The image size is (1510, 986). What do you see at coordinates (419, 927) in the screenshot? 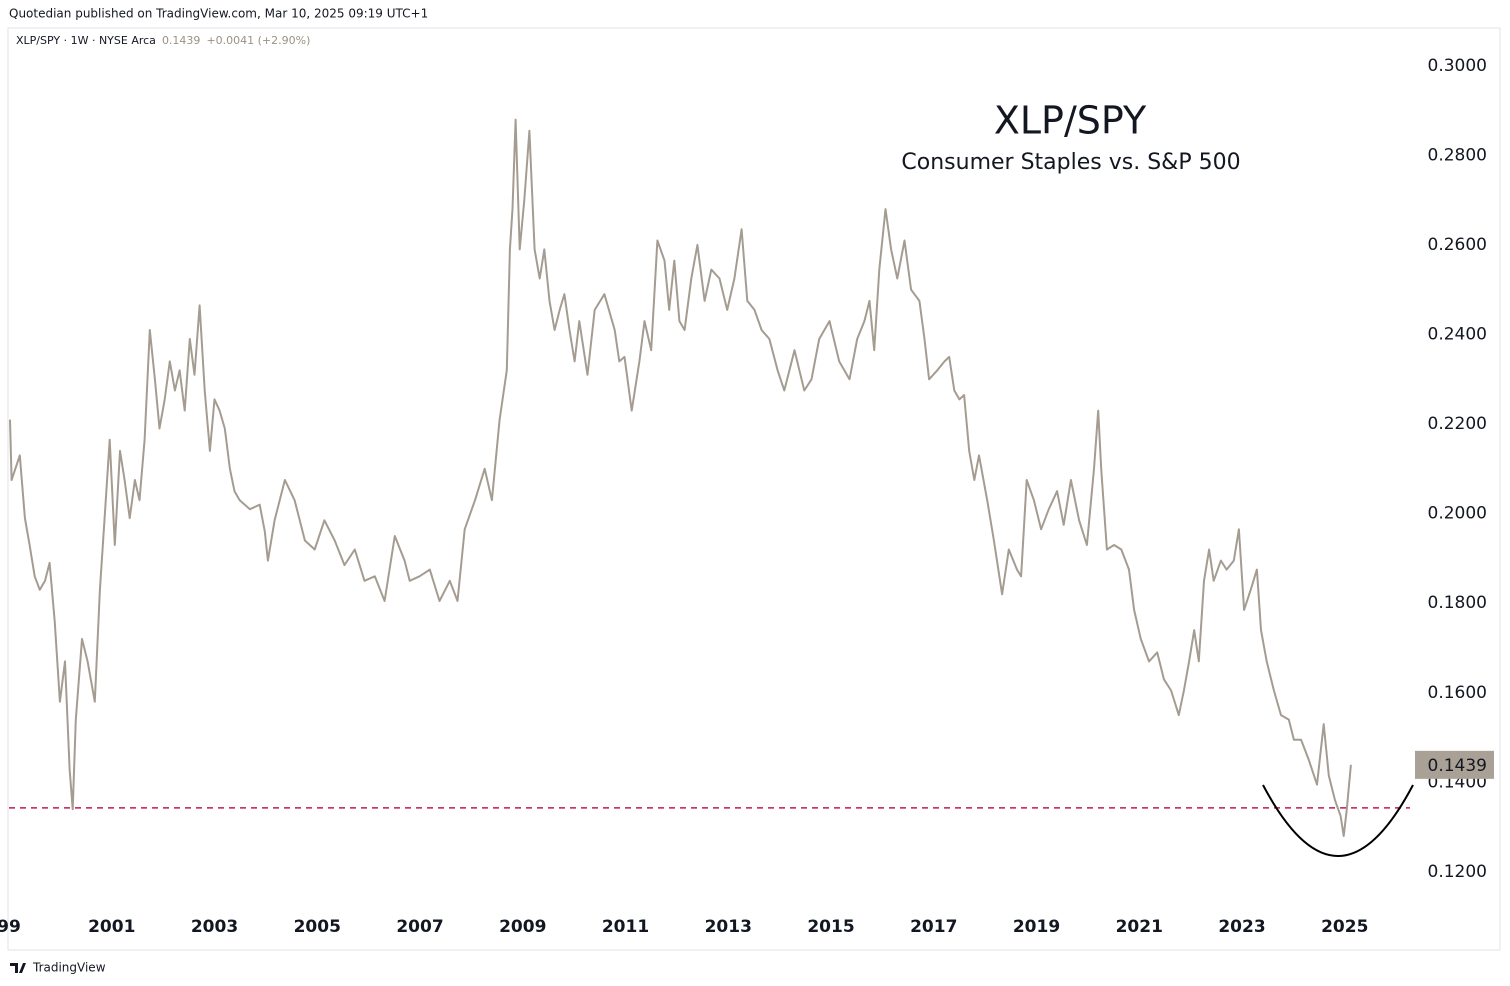
I see `x-tick-label: 2007` at bounding box center [419, 927].